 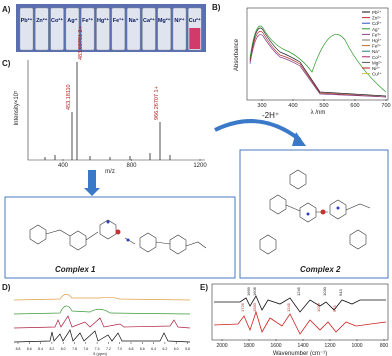 What do you see at coordinates (223, 224) in the screenshot?
I see `atoms` at bounding box center [223, 224].